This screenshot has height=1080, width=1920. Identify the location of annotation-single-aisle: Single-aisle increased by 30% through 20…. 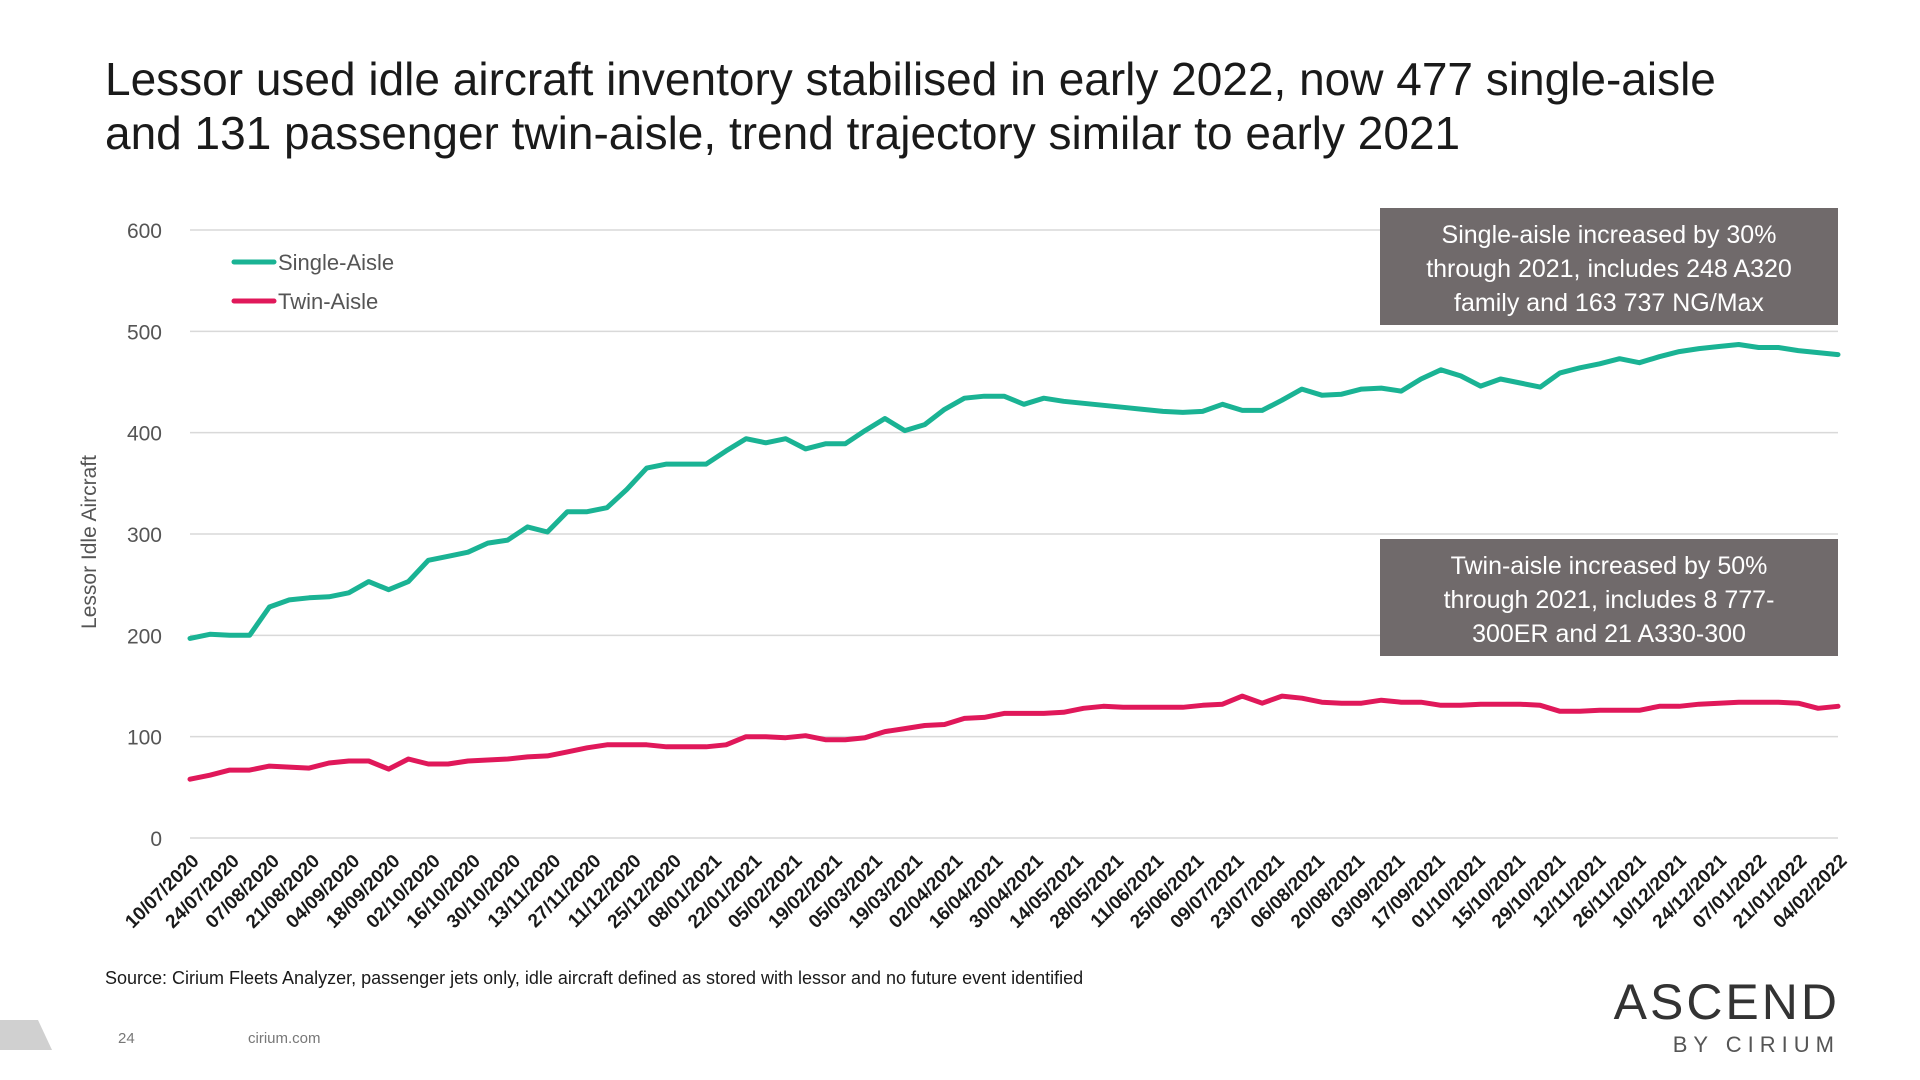
(1609, 266).